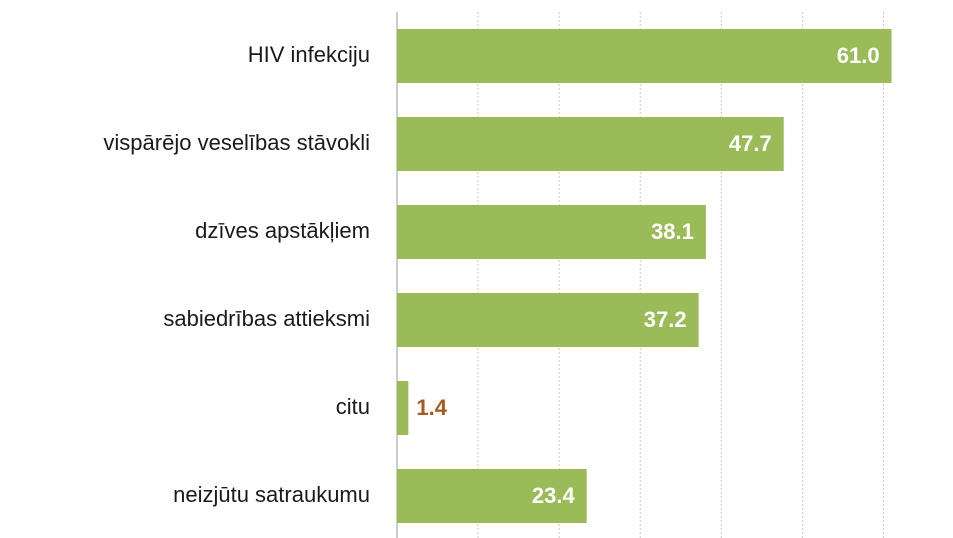 The image size is (953, 538). Describe the element at coordinates (554, 495) in the screenshot. I see `value-label: 23.4` at that location.